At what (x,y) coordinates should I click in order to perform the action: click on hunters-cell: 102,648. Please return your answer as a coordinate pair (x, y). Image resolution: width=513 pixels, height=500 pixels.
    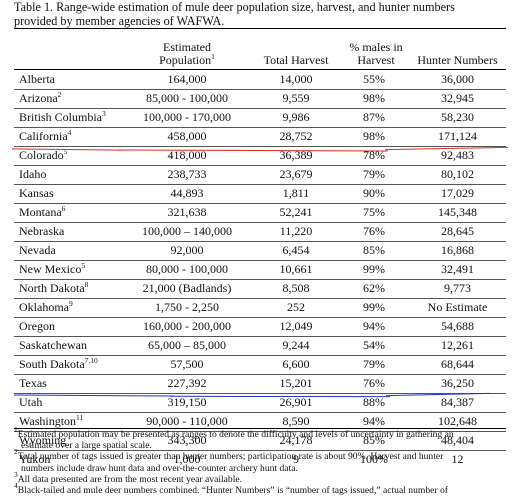
    Looking at the image, I should click on (457, 421).